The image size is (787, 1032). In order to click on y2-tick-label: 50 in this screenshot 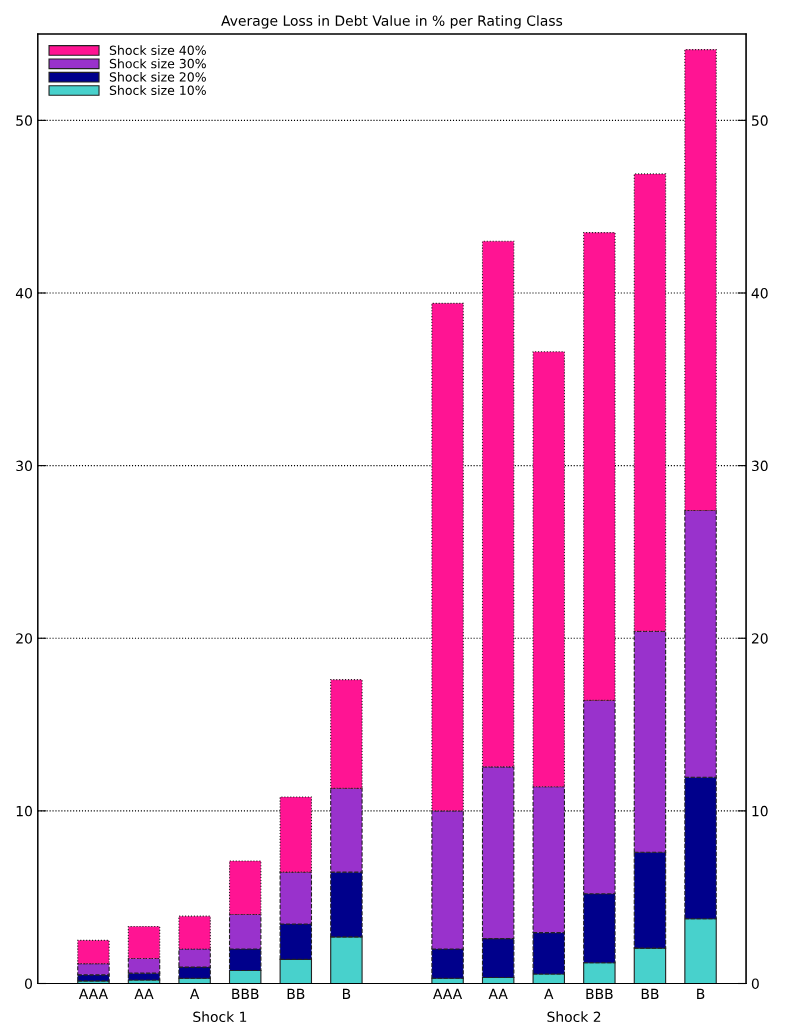, I will do `click(760, 120)`.